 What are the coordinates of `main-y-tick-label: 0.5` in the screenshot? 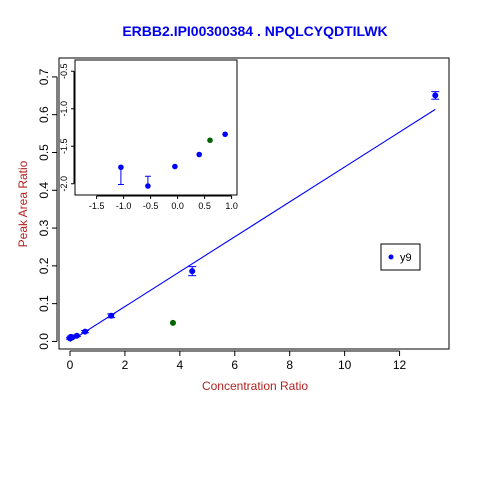 It's located at (44, 152).